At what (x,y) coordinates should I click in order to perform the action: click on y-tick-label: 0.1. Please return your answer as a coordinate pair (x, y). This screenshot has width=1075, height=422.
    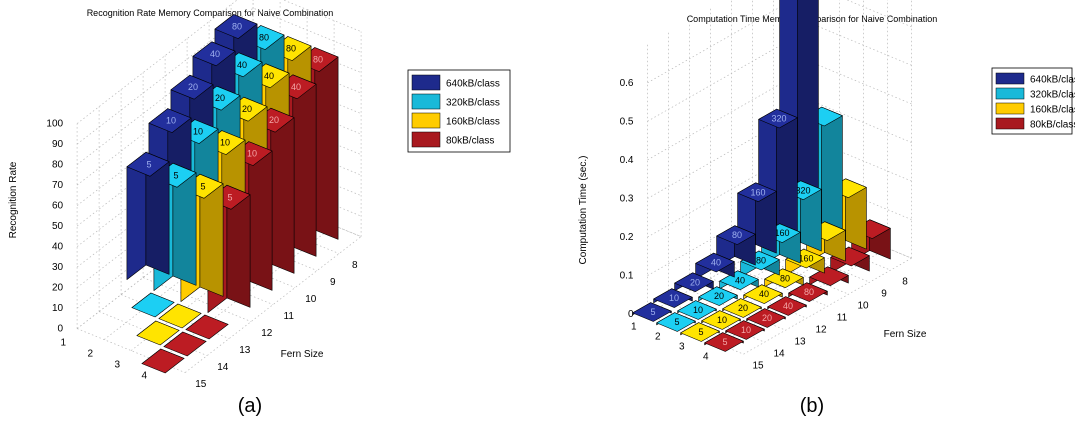
    Looking at the image, I should click on (627, 276).